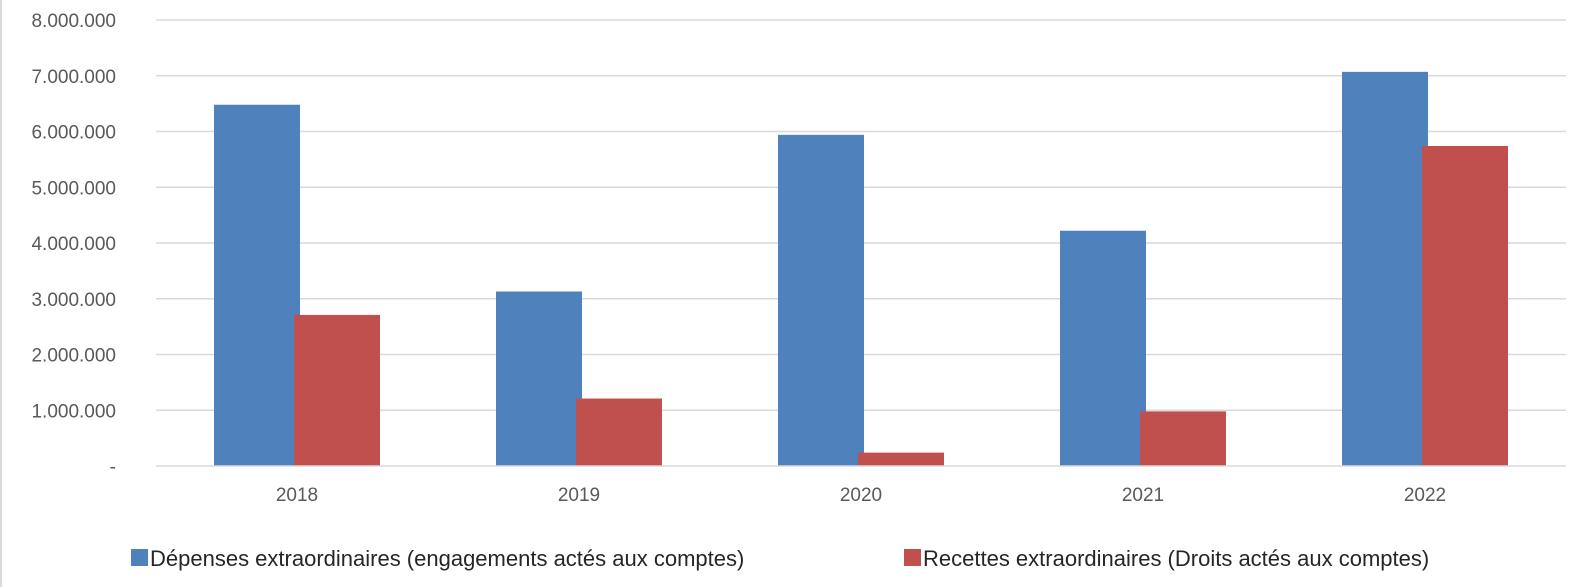 The height and width of the screenshot is (587, 1590). Describe the element at coordinates (113, 467) in the screenshot. I see `y-tick-label: -` at that location.